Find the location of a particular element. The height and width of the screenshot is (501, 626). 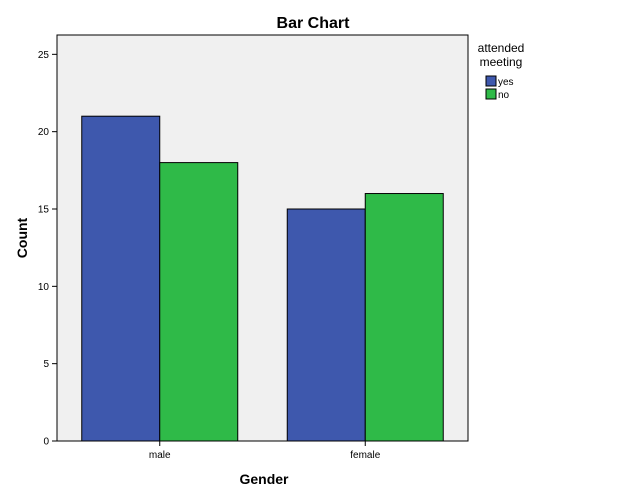

legend-label-yes: yes is located at coordinates (506, 82).